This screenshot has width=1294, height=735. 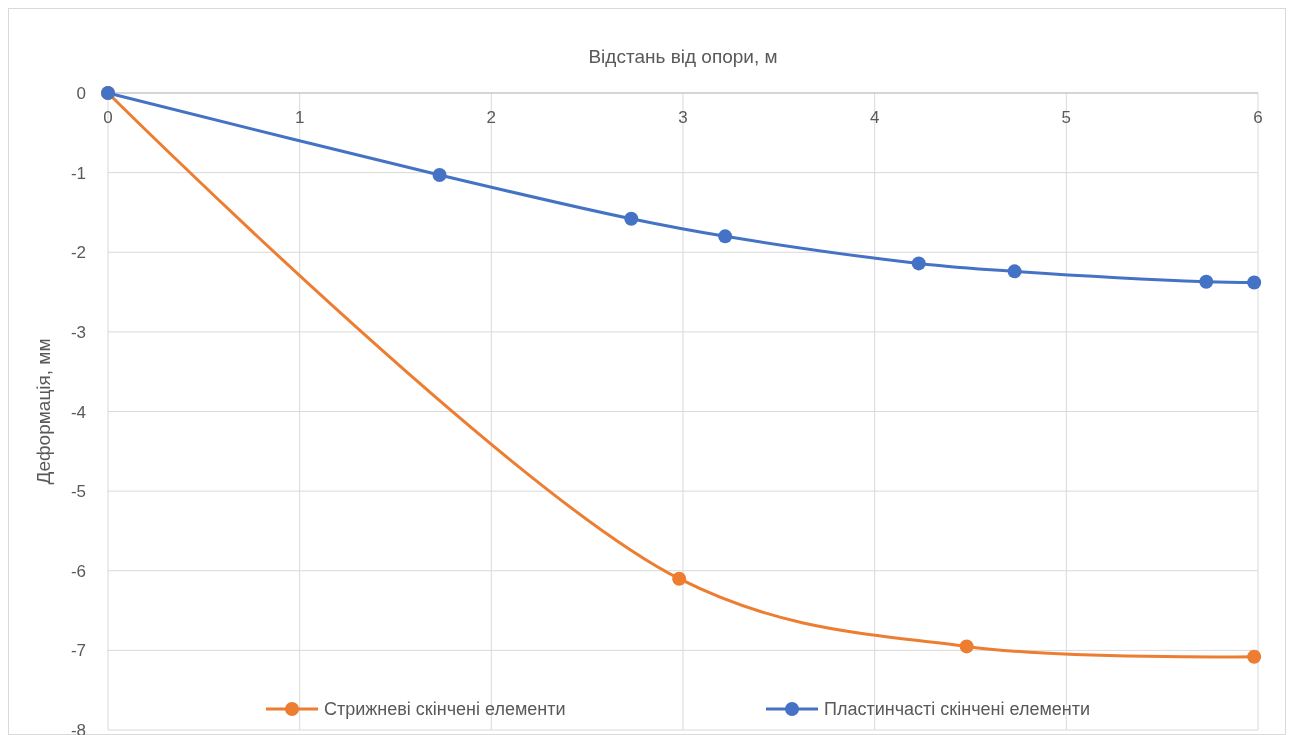 I want to click on x-tick-label: 6, so click(x=1258, y=117).